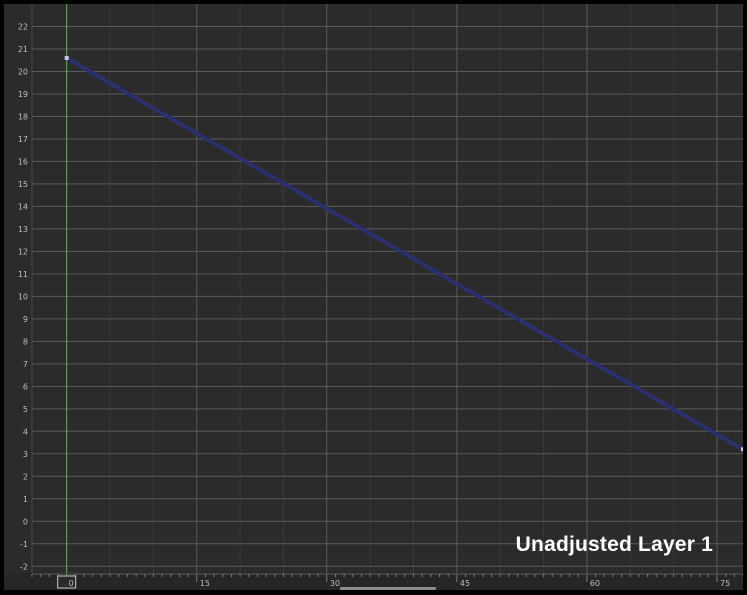 The width and height of the screenshot is (747, 595). Describe the element at coordinates (23, 94) in the screenshot. I see `y-tick-label: 19` at that location.